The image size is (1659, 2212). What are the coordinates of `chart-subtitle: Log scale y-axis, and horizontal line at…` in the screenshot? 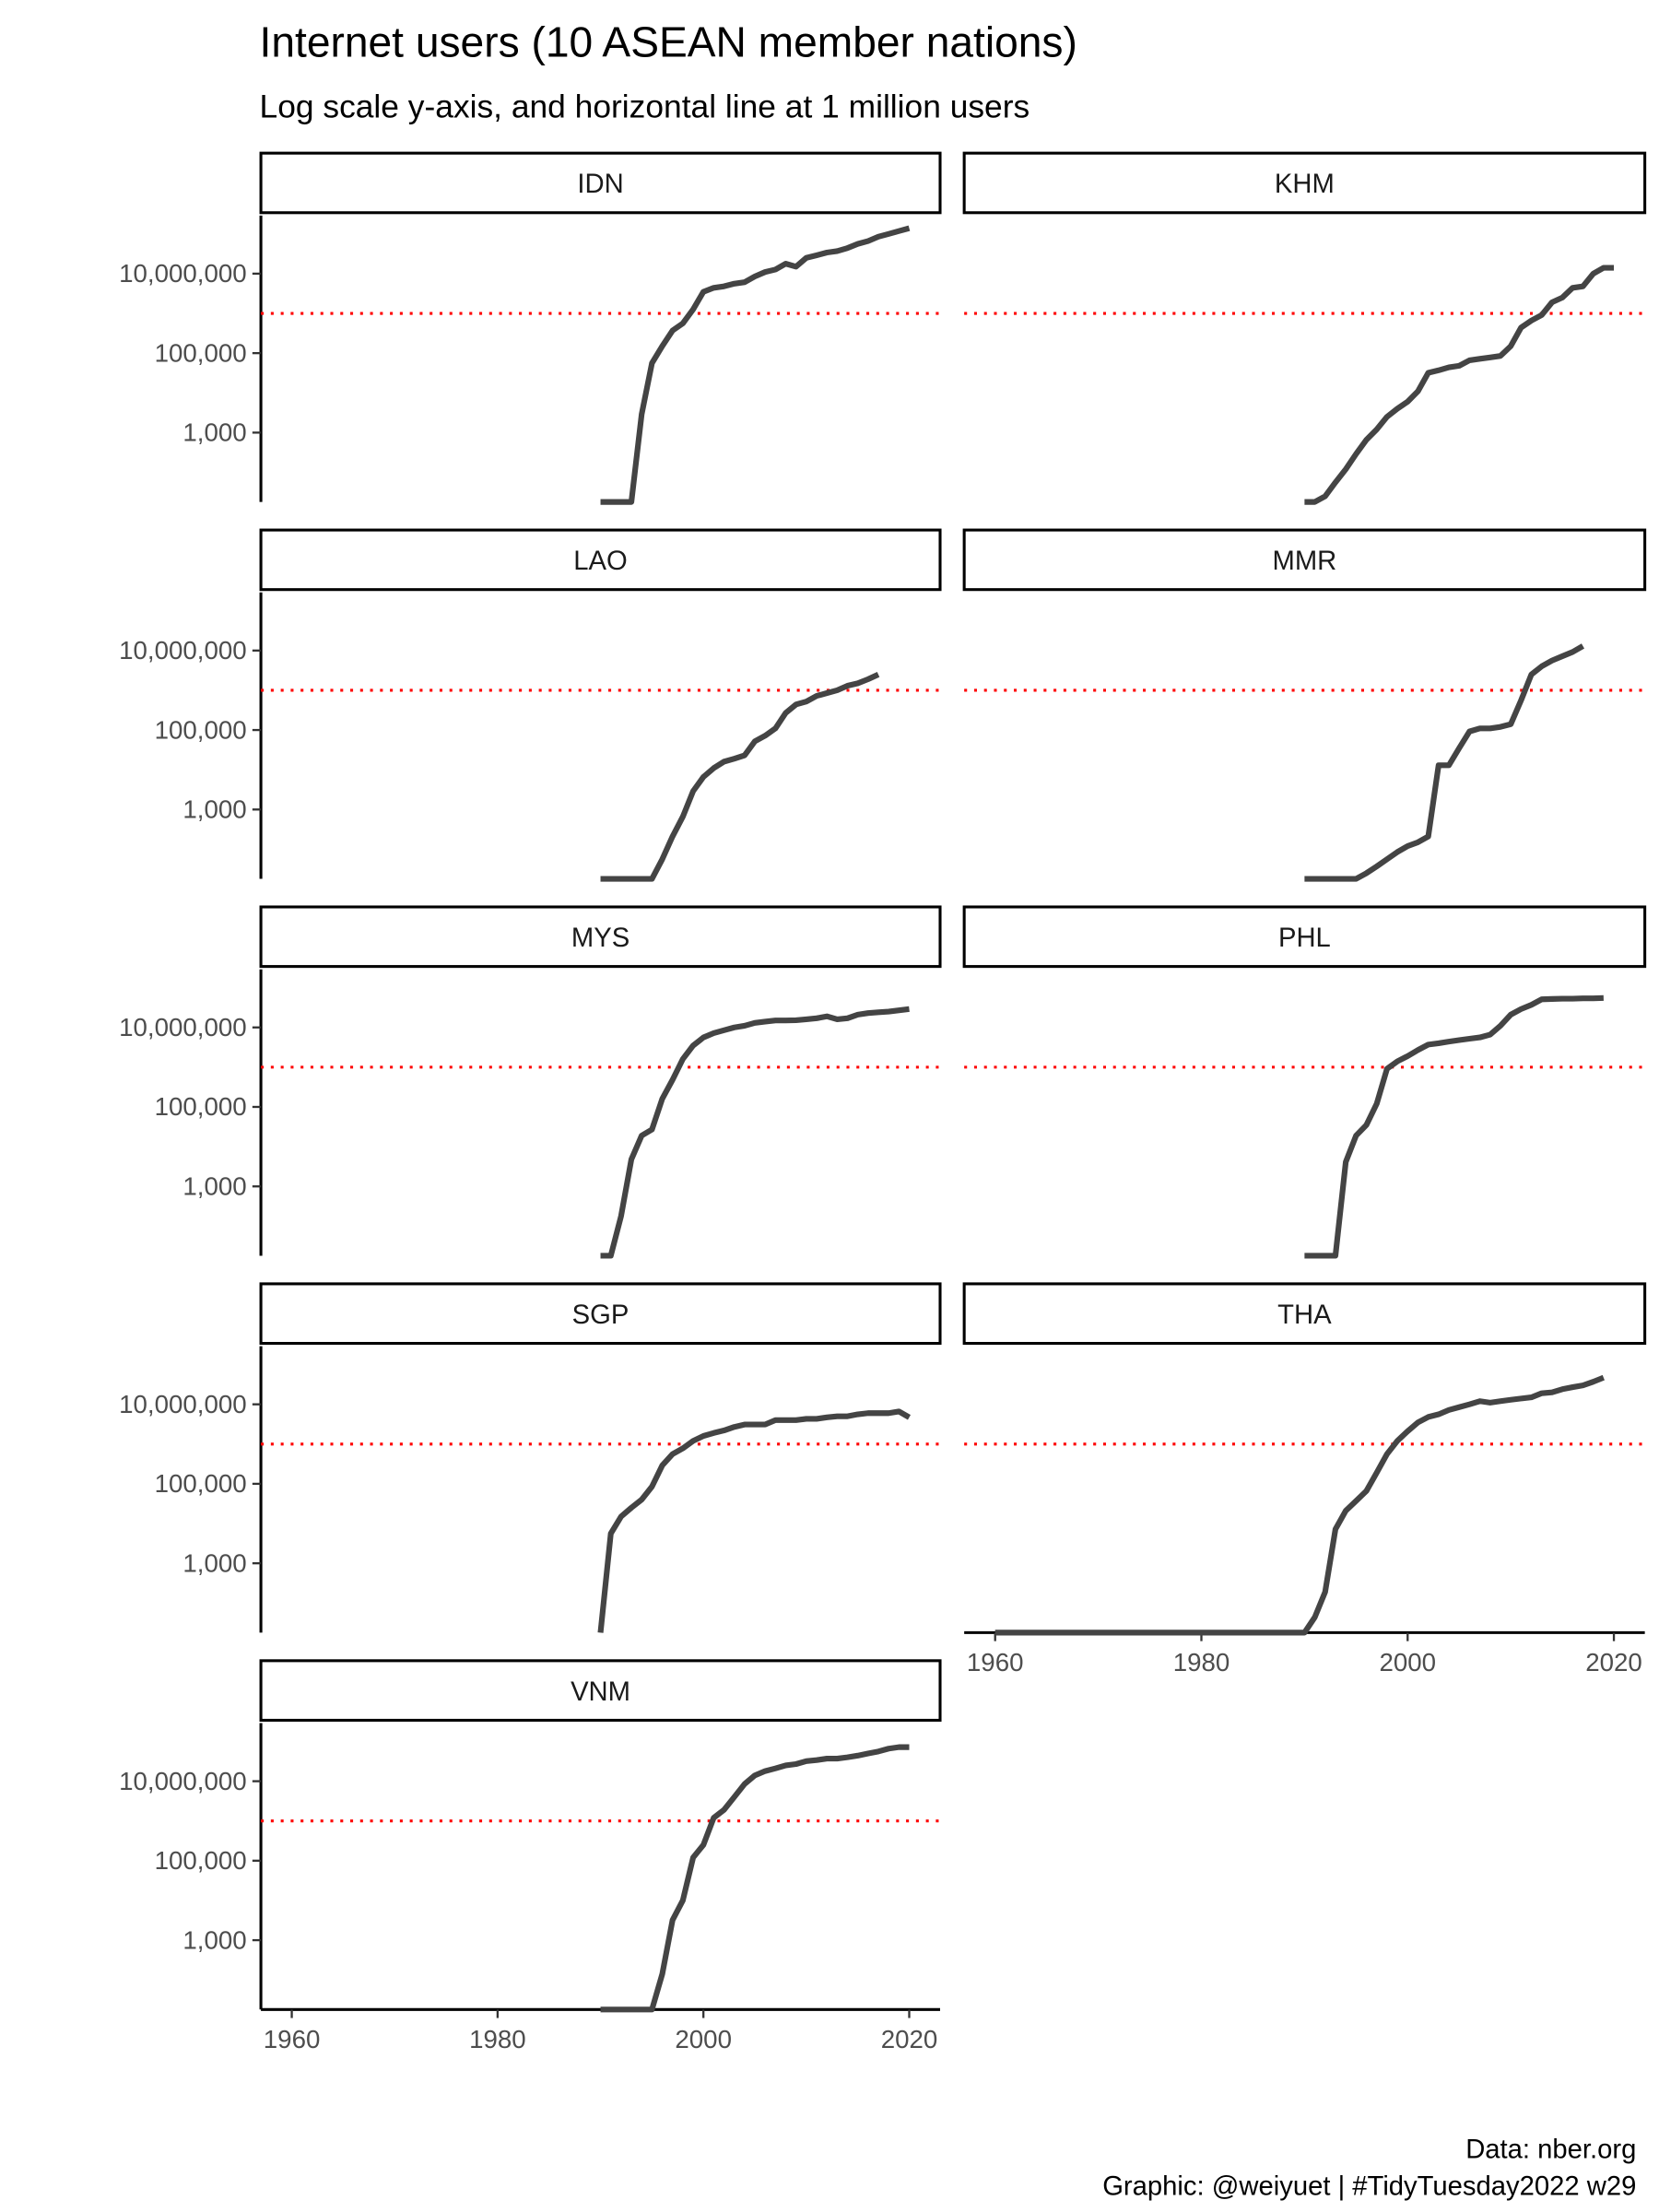 It's located at (645, 107).